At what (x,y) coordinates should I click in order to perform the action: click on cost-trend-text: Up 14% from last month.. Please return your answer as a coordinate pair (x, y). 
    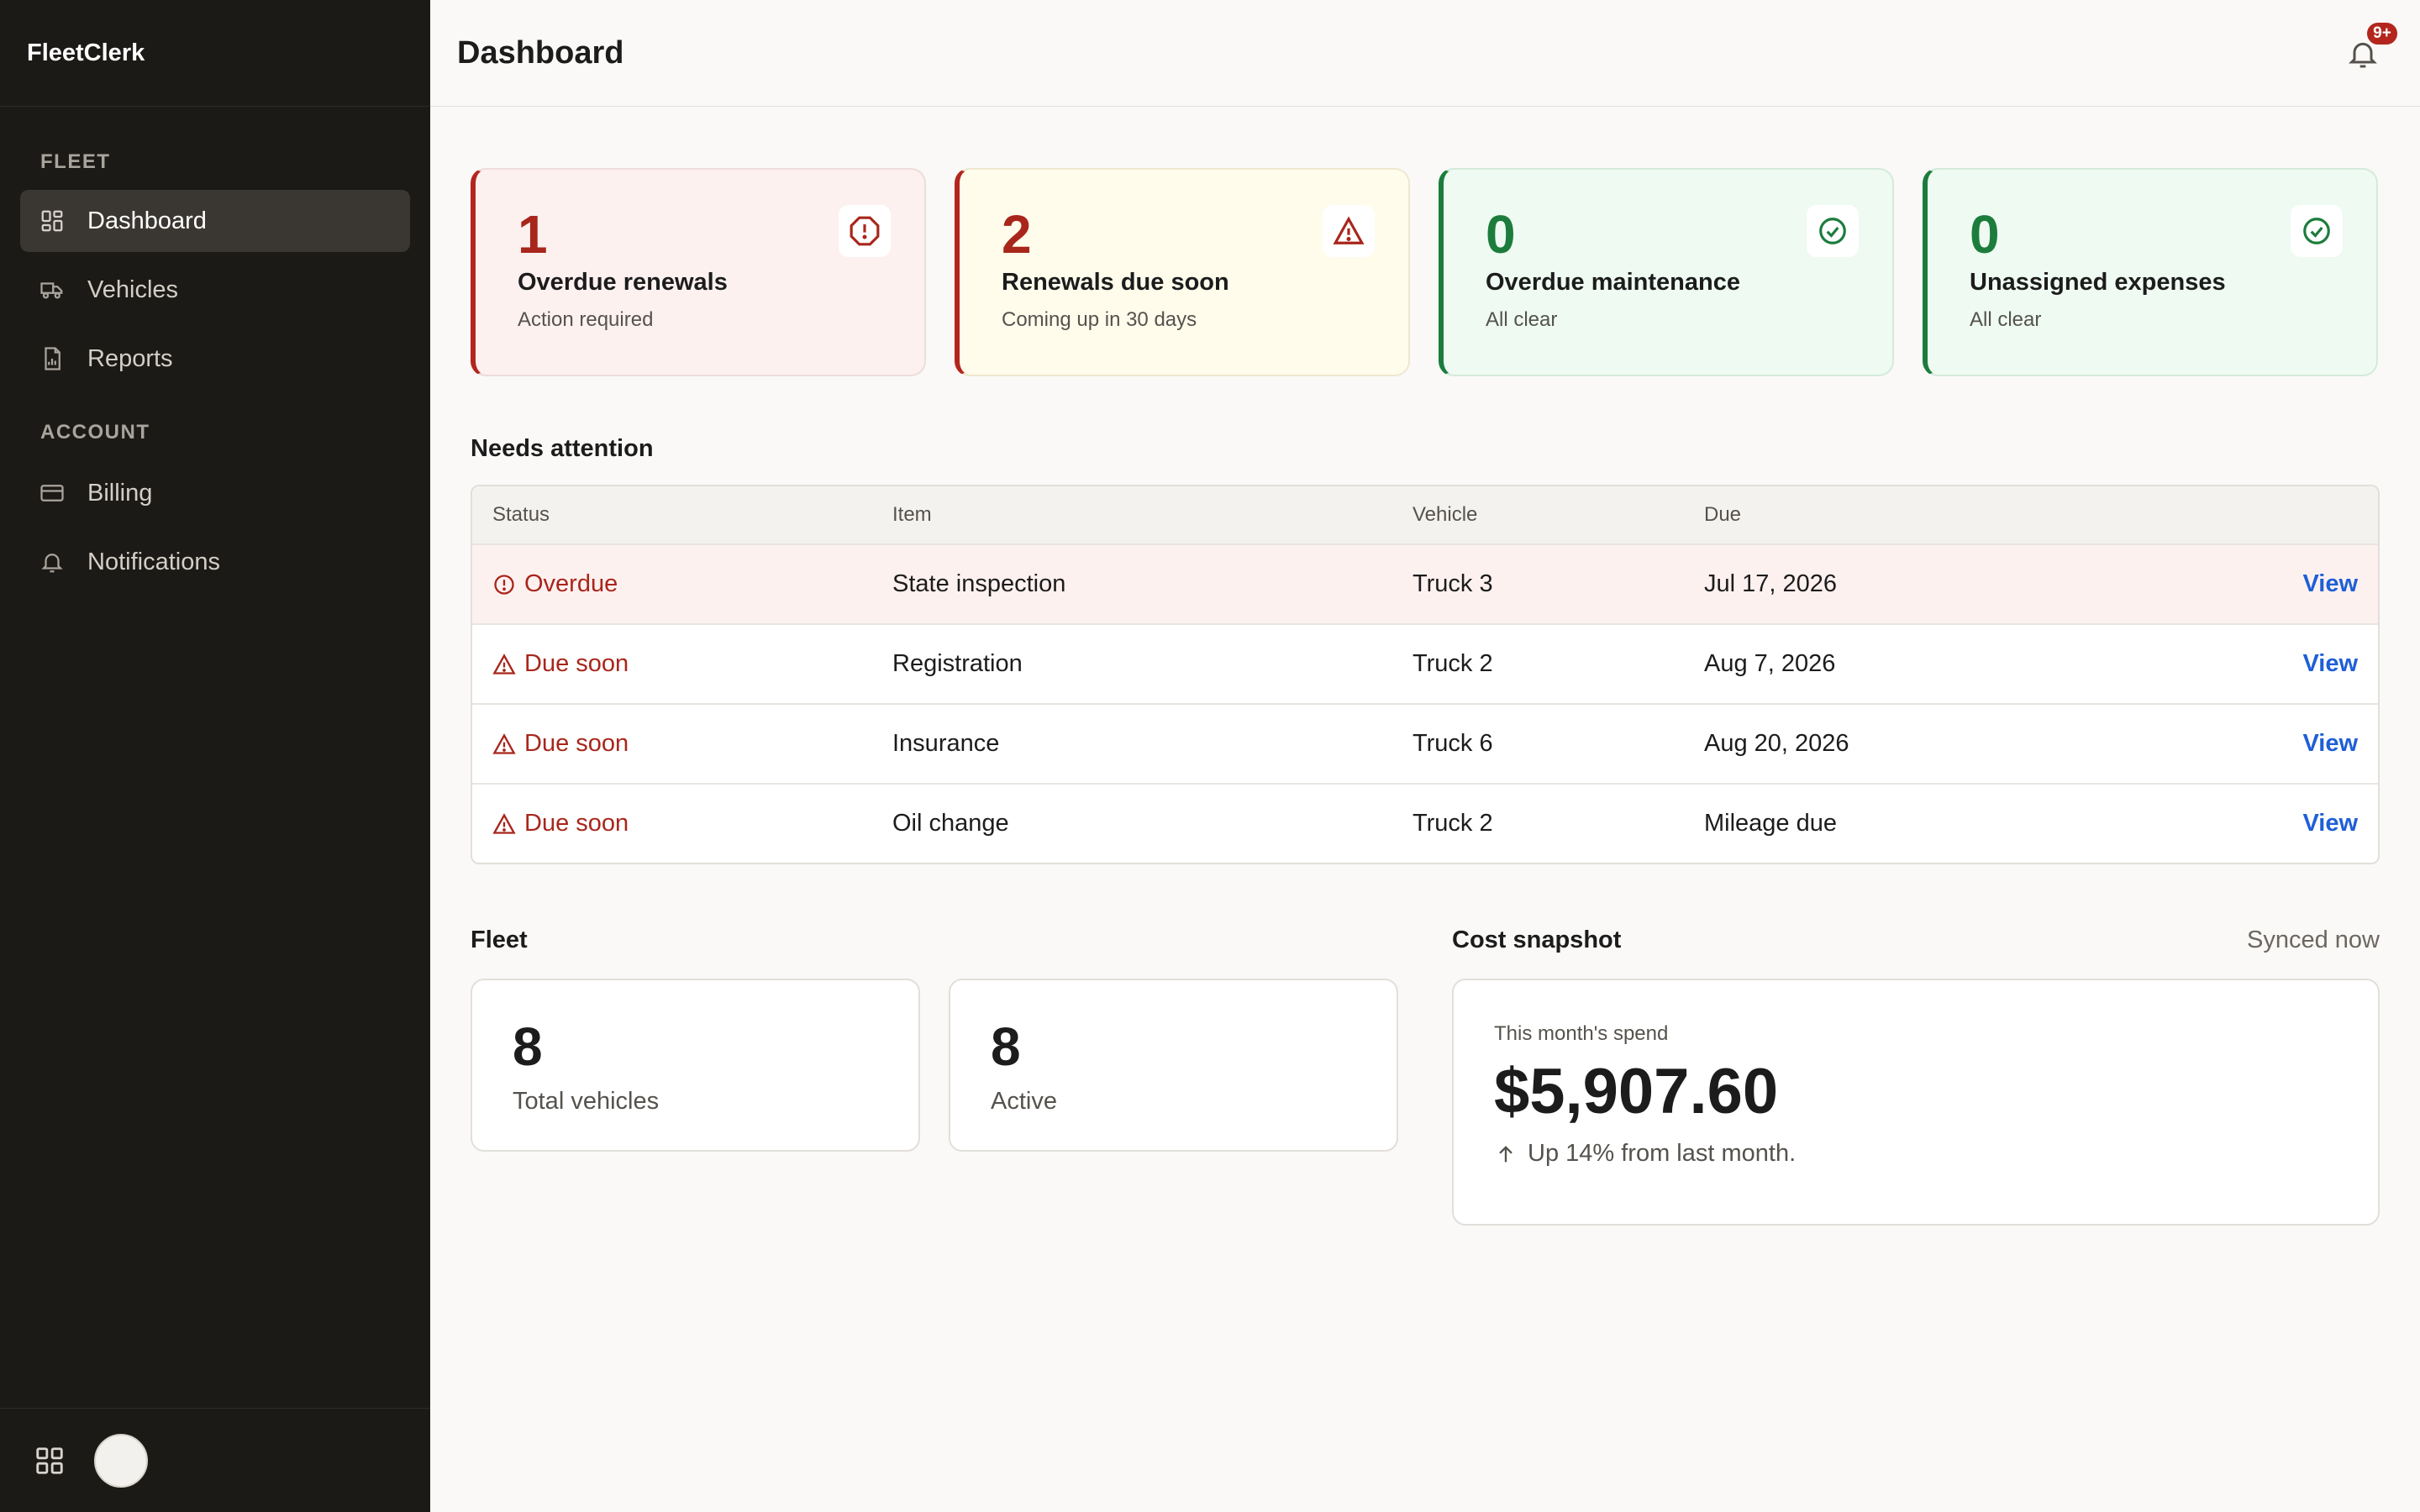
    Looking at the image, I should click on (1662, 1153).